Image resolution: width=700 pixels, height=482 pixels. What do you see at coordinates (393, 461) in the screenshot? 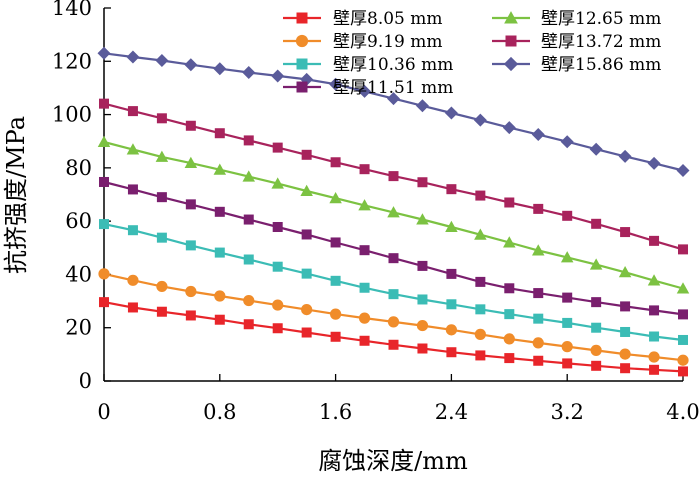
I see `x-axis-title: 腐蚀深度/mm` at bounding box center [393, 461].